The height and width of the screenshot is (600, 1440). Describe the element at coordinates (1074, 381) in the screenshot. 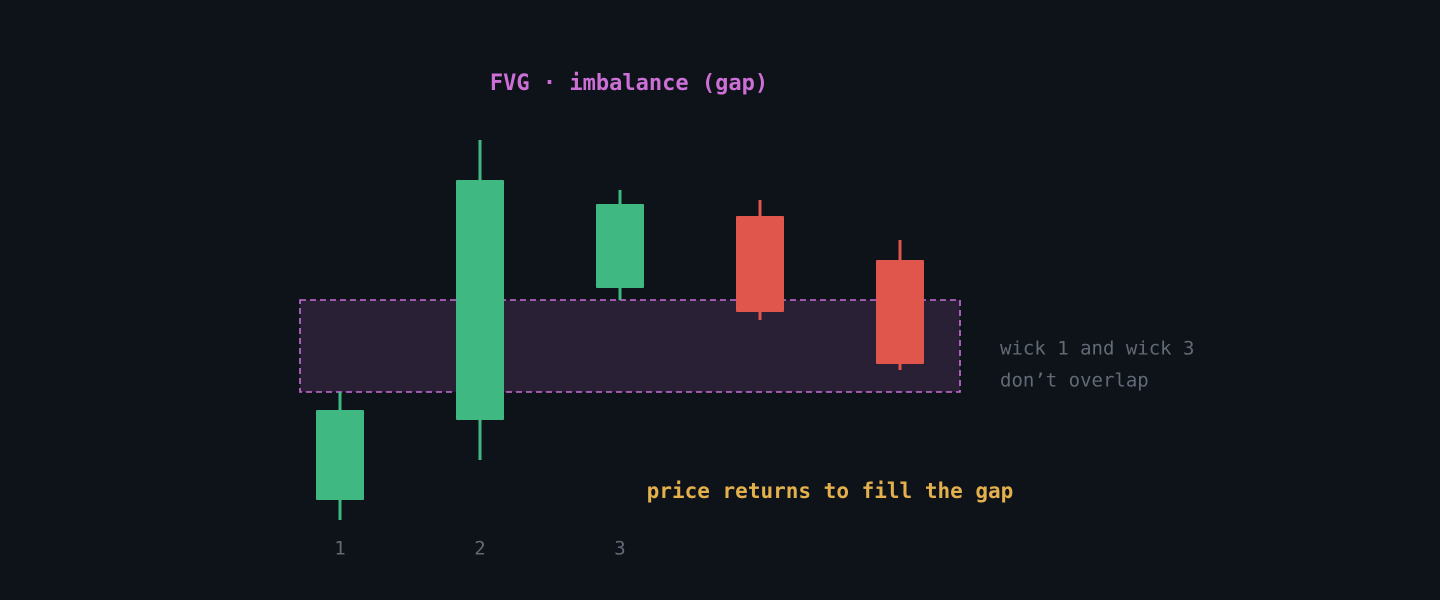

I see `annotation: don’t overlap` at that location.